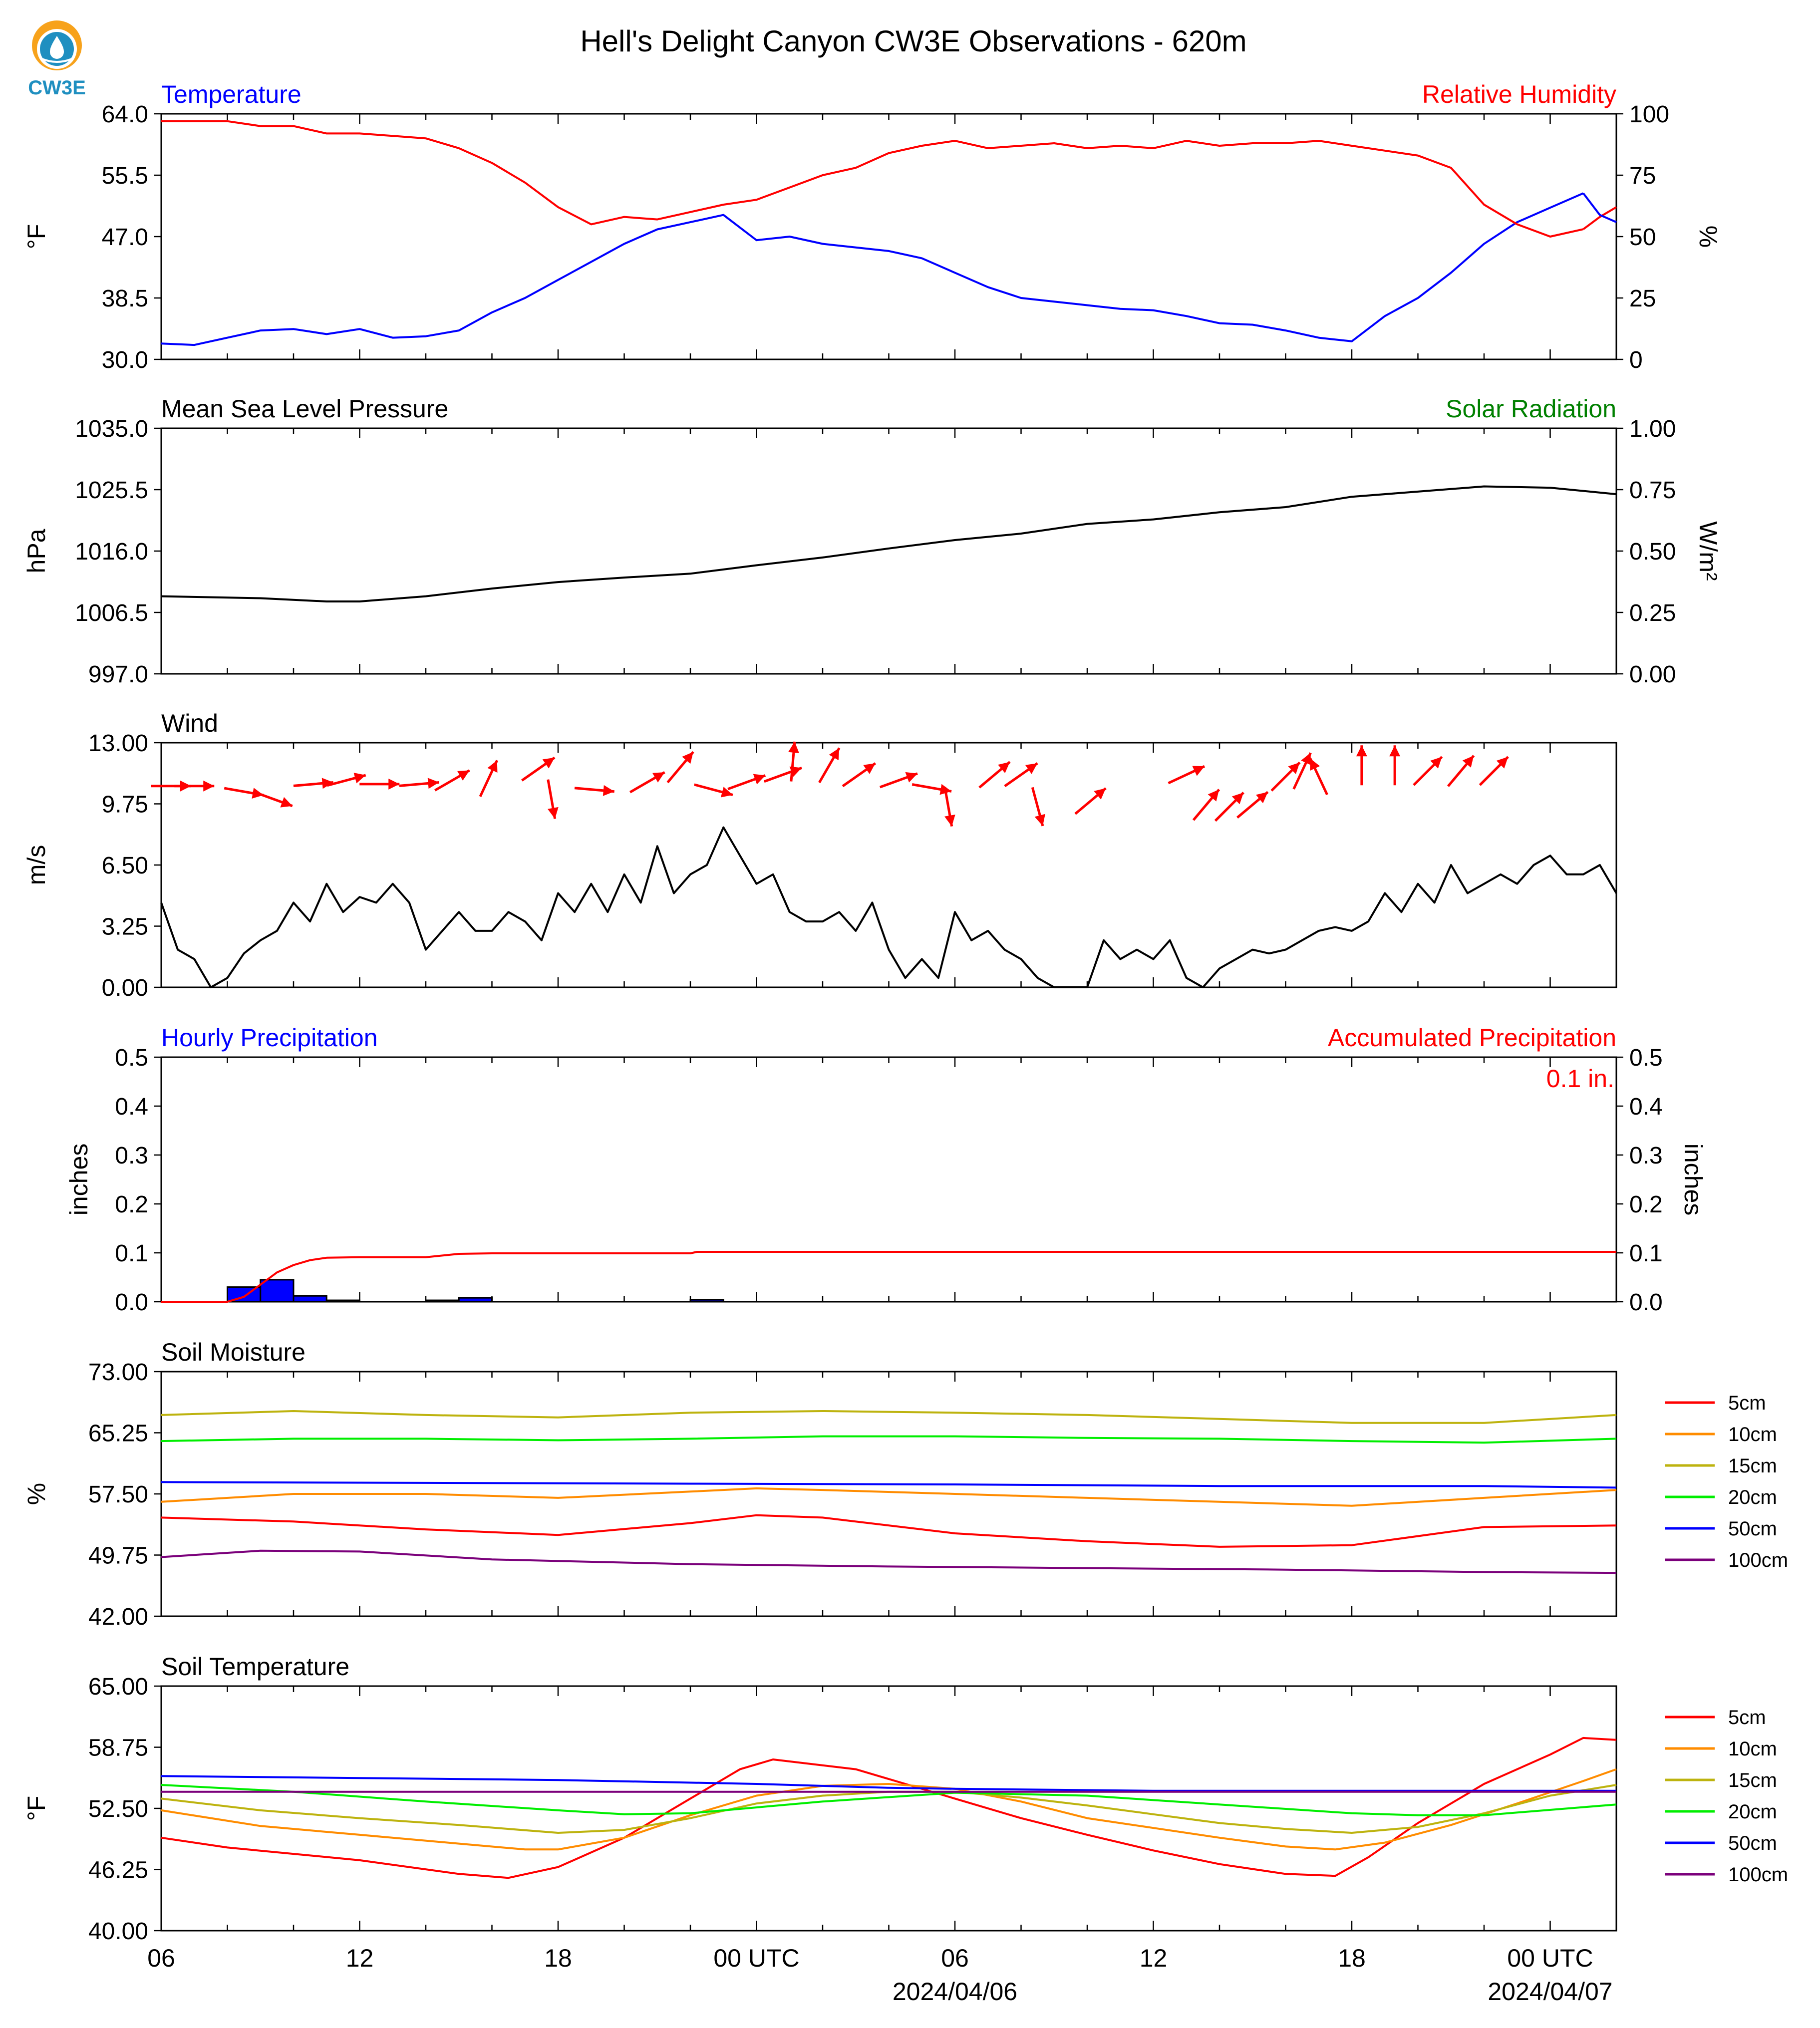 The height and width of the screenshot is (2028, 1820). I want to click on y-tick-label-right: 0.75, so click(1652, 490).